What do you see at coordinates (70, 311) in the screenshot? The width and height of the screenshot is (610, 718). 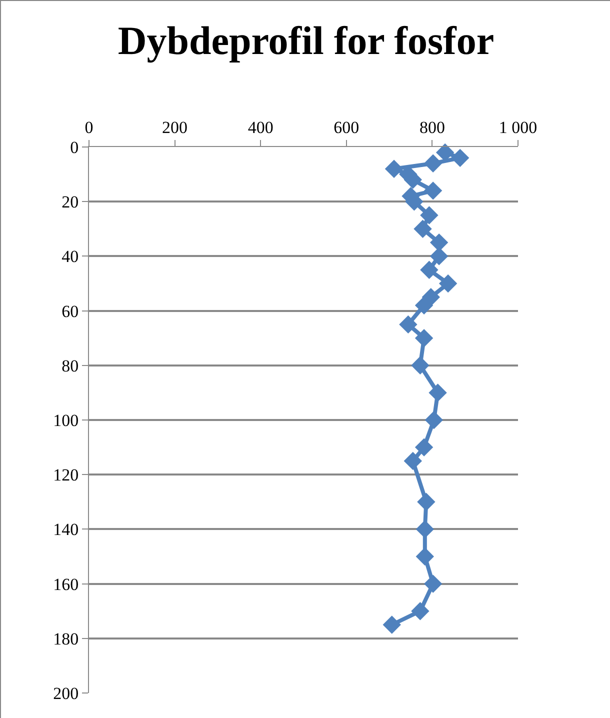 I see `y-tick-label: 60` at bounding box center [70, 311].